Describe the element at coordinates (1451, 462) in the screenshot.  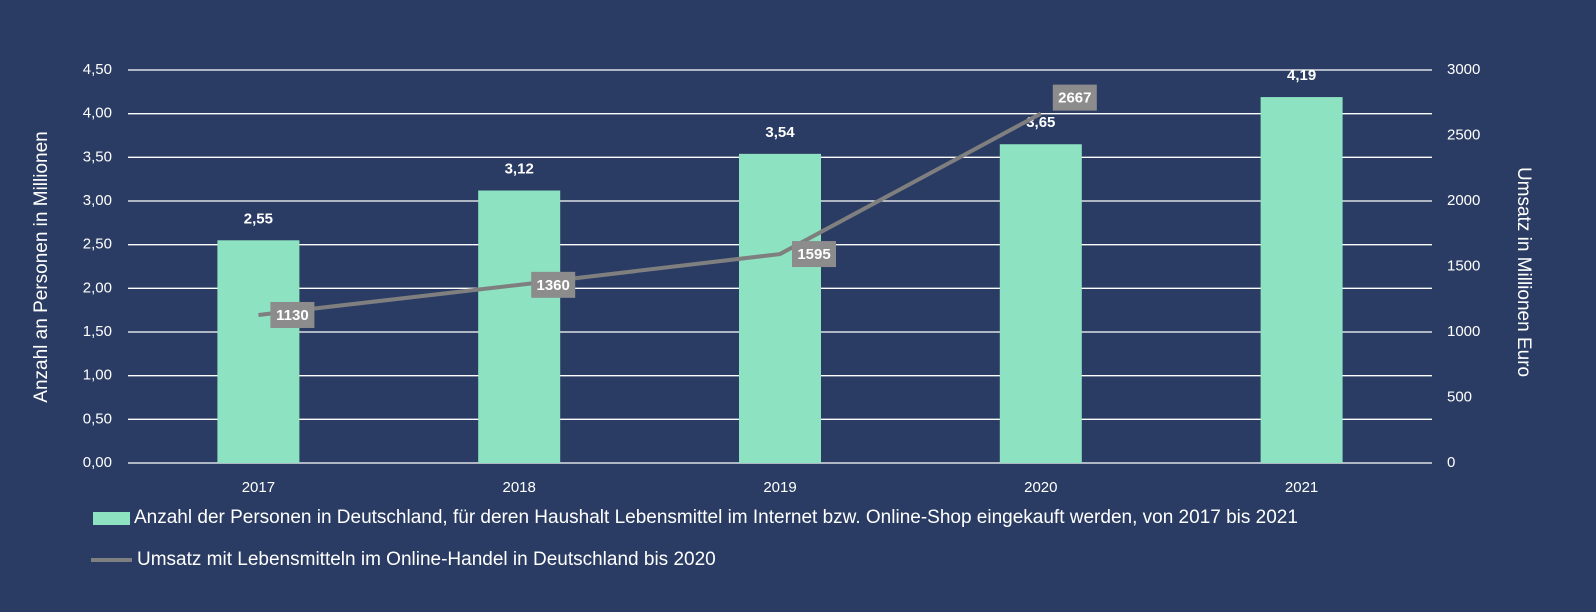
I see `y2-tick-label: 0` at that location.